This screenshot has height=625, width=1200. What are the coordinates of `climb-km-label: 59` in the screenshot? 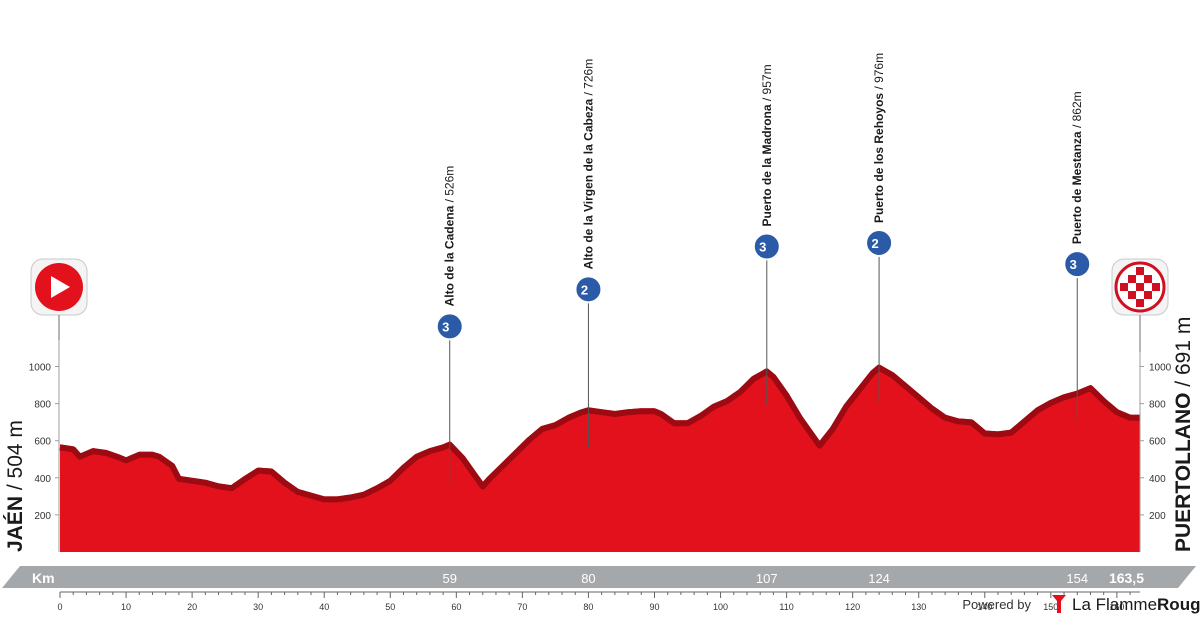 It's located at (449, 578).